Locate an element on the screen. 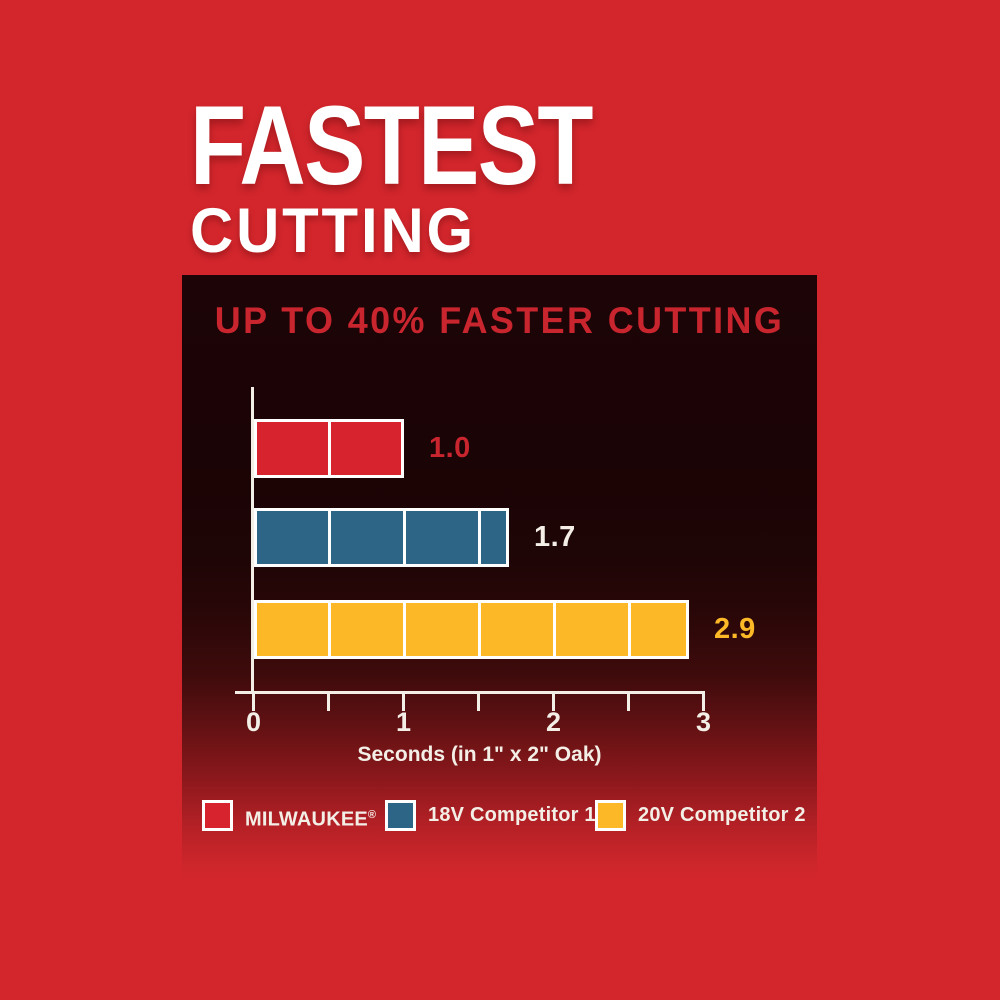 This screenshot has height=1000, width=1000. x-tick-label-1: 1 is located at coordinates (403, 722).